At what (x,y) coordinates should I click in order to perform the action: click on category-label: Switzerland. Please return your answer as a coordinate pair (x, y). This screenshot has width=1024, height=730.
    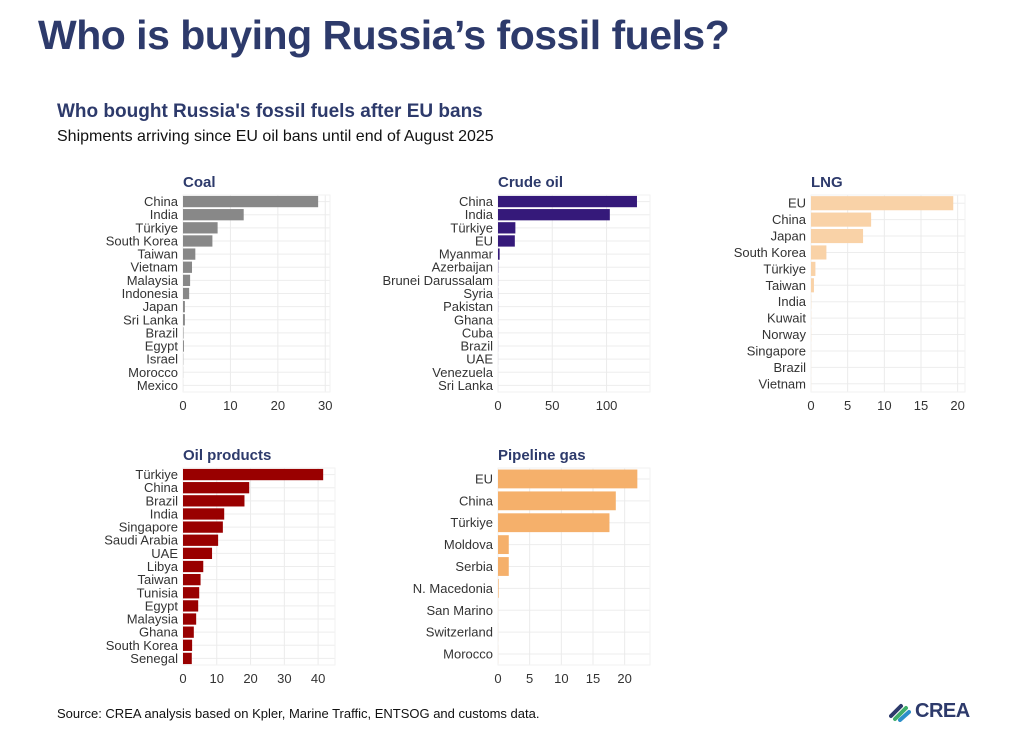
    Looking at the image, I should click on (459, 632).